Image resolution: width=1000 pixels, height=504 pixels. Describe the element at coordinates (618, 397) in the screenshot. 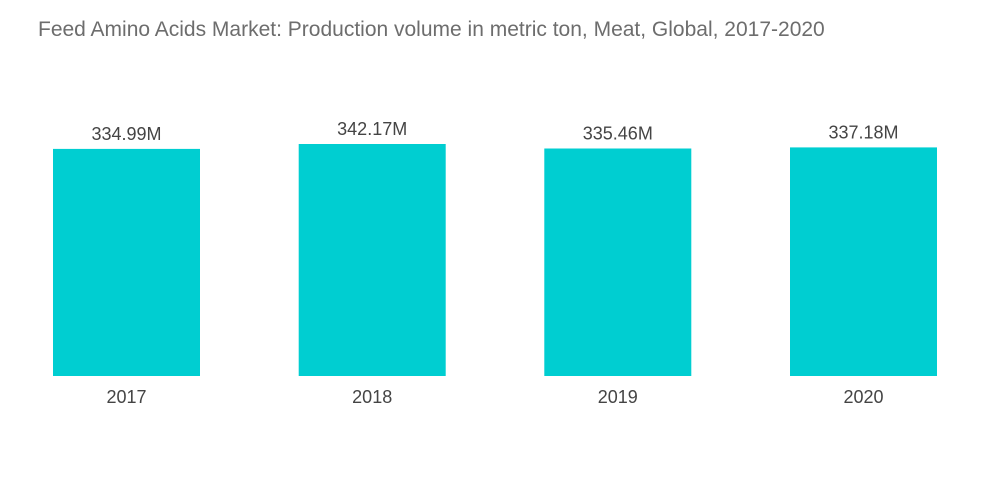

I see `x-tick-label-2019: 2019` at that location.